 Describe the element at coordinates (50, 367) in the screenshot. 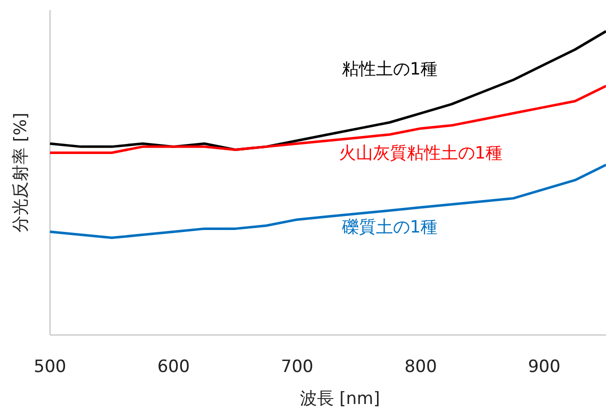

I see `x-tick-label: 500` at that location.